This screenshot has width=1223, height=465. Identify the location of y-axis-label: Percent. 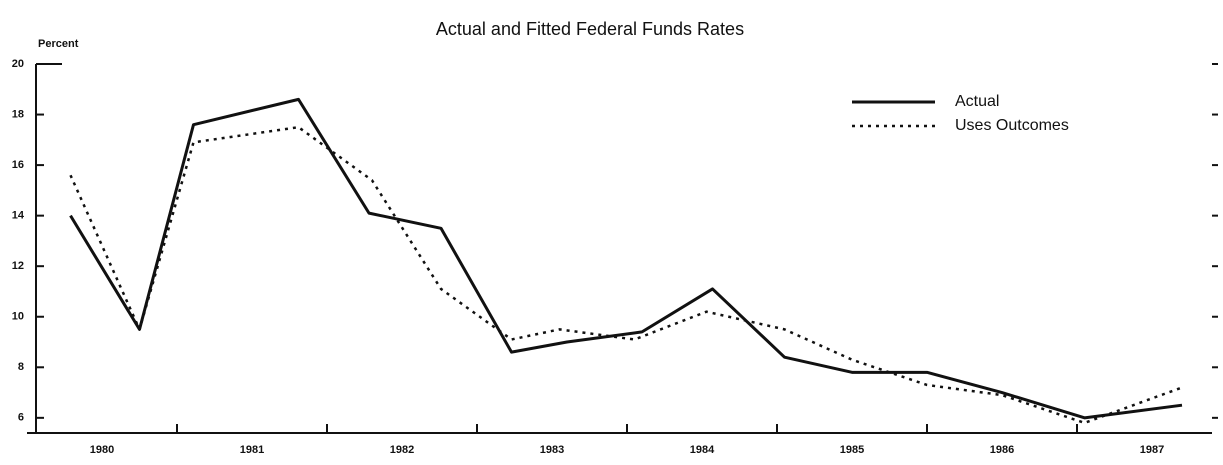
(58, 44).